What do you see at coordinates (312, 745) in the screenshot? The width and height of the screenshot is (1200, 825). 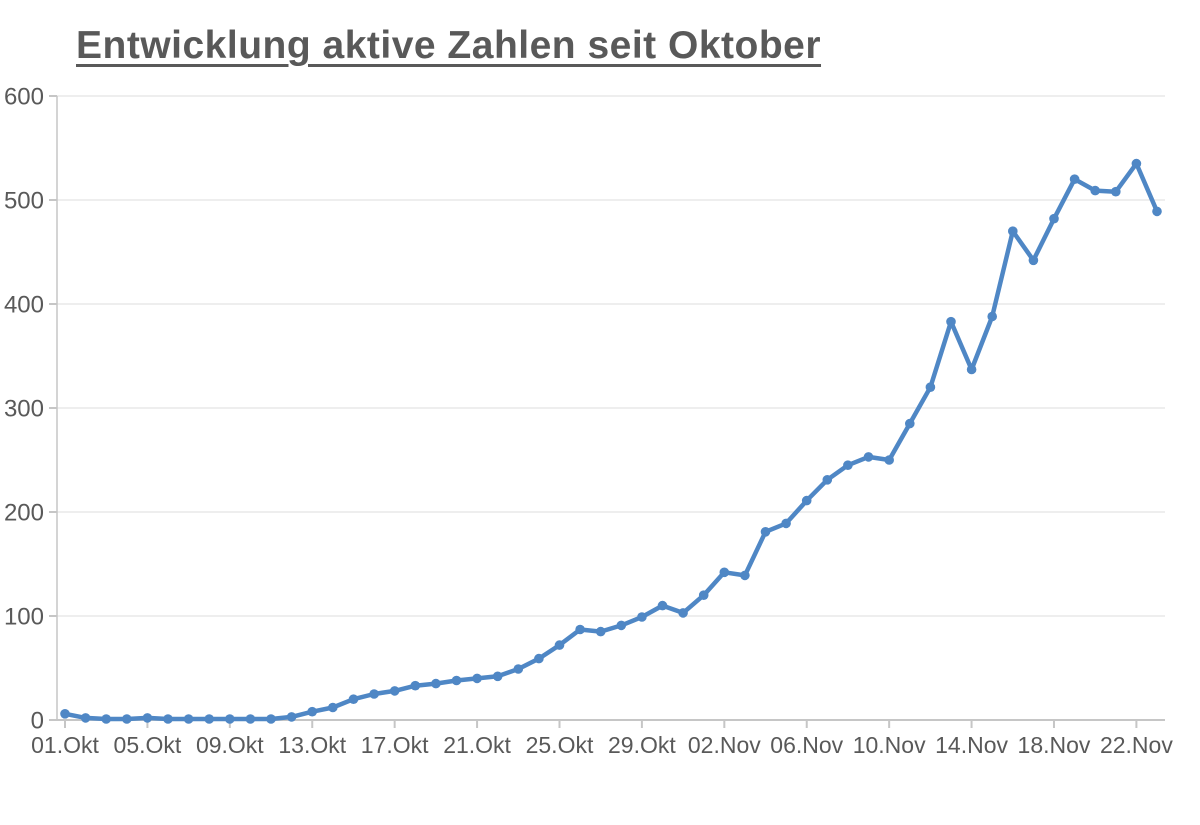 I see `x-axis-label: 13.Okt` at bounding box center [312, 745].